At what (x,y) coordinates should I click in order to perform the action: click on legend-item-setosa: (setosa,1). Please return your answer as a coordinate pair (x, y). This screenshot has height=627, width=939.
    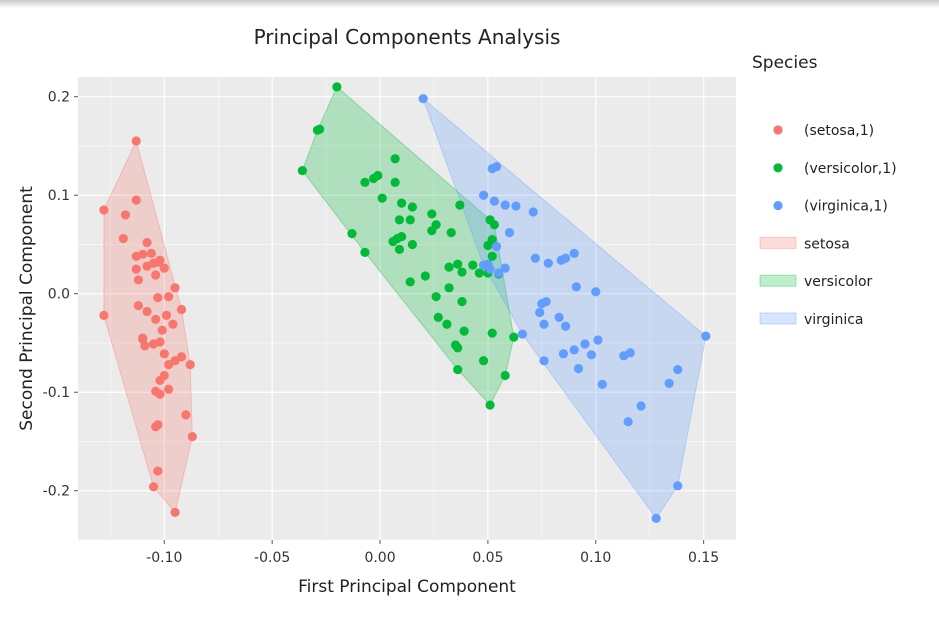
    Looking at the image, I should click on (823, 131).